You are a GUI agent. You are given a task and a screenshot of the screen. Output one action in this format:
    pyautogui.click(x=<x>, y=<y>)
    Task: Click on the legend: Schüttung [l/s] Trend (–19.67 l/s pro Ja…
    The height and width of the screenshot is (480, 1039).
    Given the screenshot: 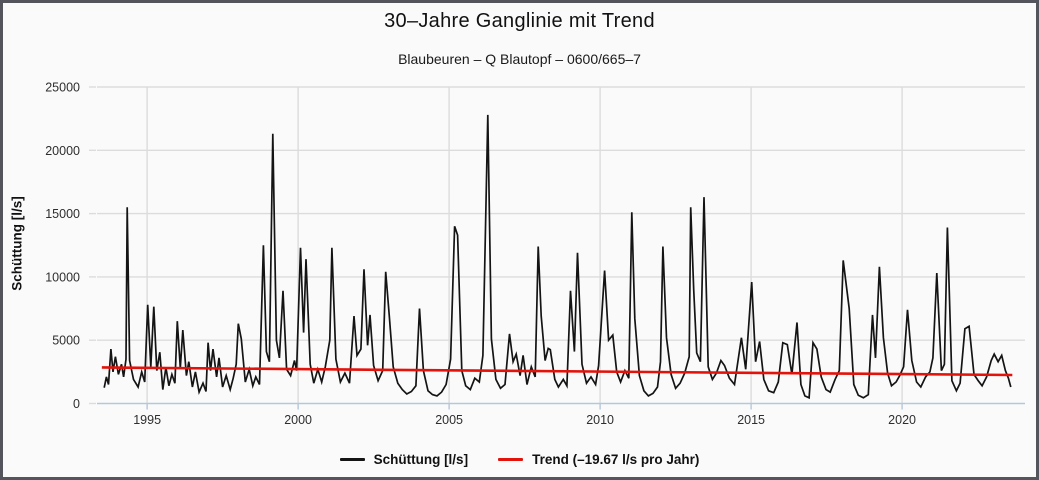 What is the action you would take?
    pyautogui.click(x=519, y=459)
    